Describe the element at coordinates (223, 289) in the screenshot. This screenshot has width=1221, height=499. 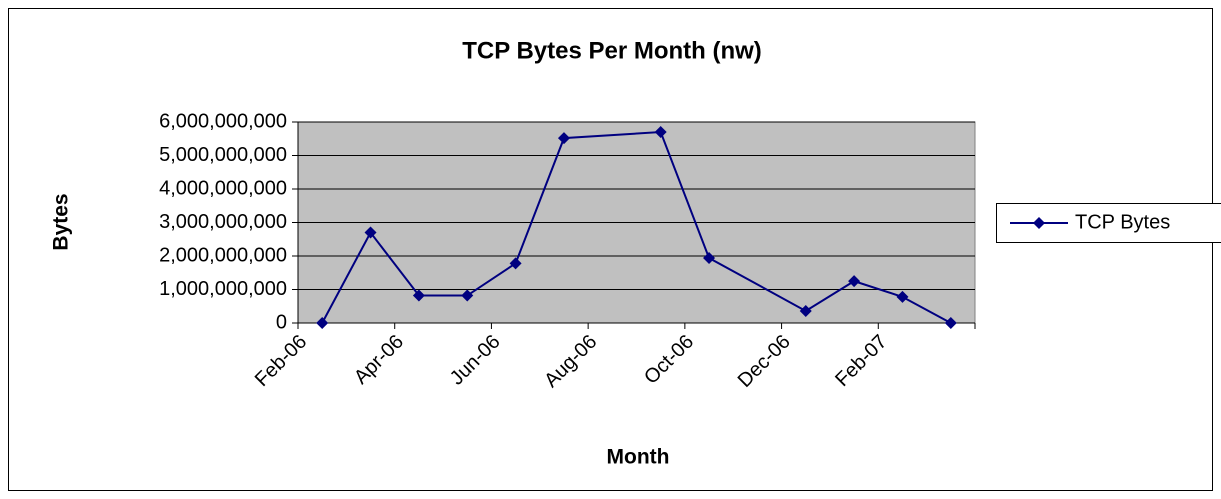
I see `y-tick-label: 1,000,000,000` at that location.